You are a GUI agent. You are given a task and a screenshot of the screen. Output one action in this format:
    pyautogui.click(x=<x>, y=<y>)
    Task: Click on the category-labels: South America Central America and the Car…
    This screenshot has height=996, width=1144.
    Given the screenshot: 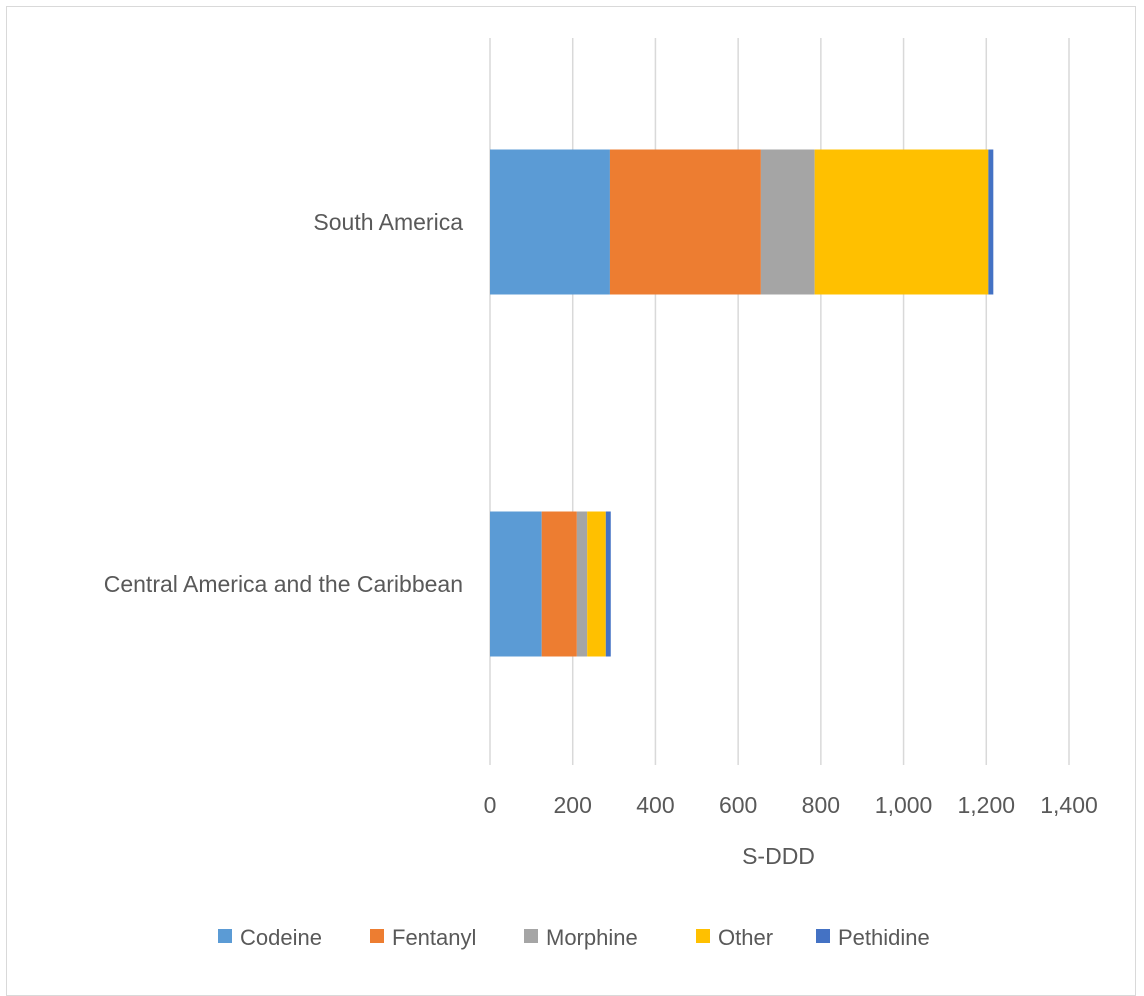 What is the action you would take?
    pyautogui.click(x=283, y=403)
    